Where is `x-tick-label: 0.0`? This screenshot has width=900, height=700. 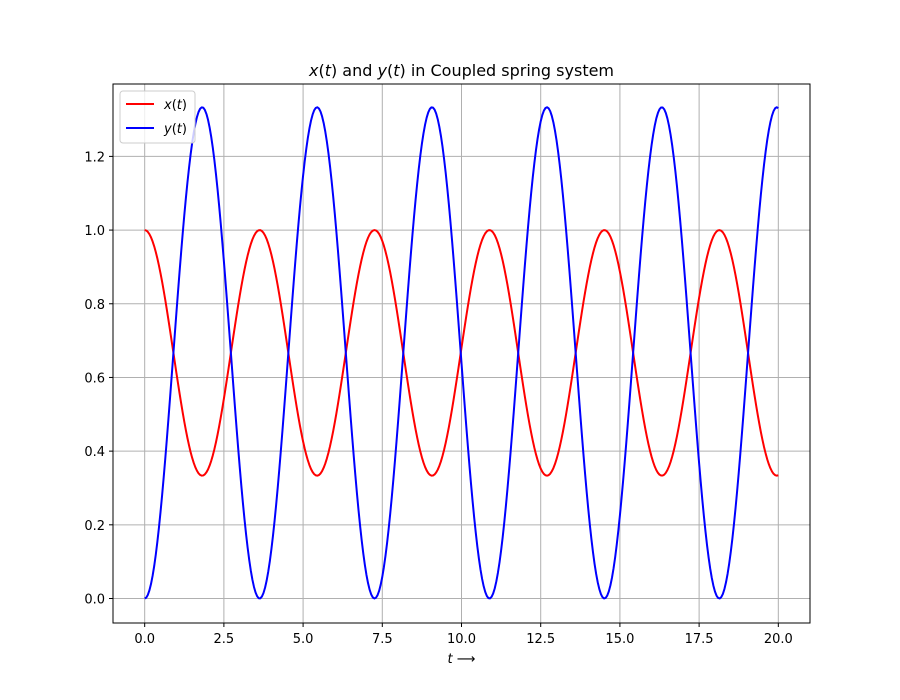
x-tick-label: 0.0 is located at coordinates (144, 639).